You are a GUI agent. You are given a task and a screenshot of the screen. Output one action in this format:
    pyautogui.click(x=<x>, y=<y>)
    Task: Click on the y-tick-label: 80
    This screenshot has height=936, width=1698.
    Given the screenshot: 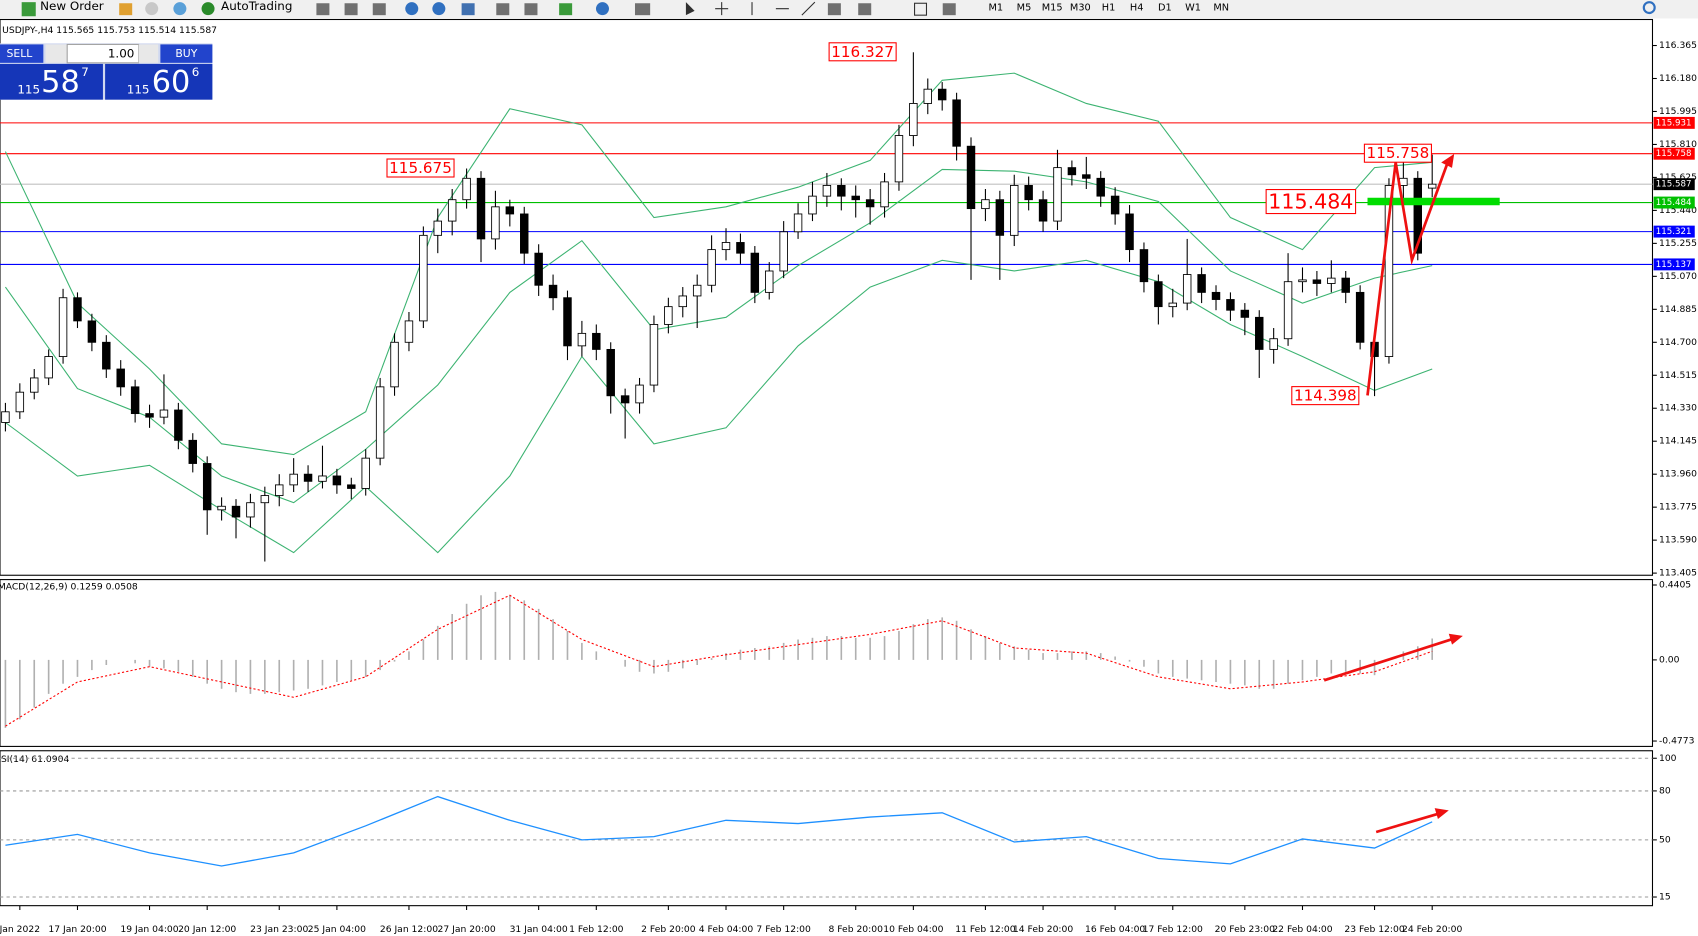 What is the action you would take?
    pyautogui.click(x=1665, y=790)
    